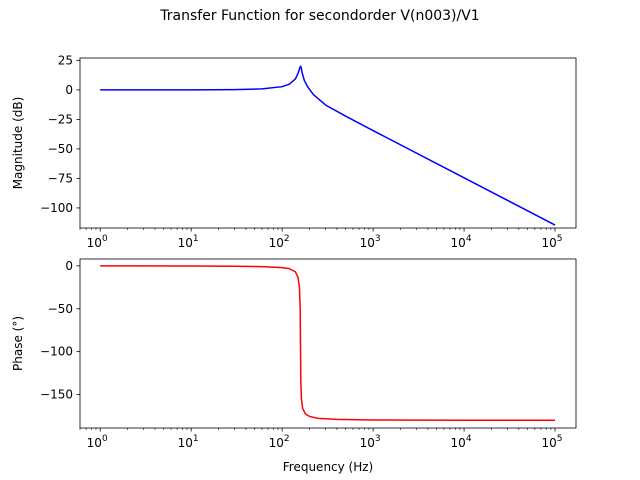  What do you see at coordinates (18, 343) in the screenshot?
I see `phase-y-axis-label: Phase (°)` at bounding box center [18, 343].